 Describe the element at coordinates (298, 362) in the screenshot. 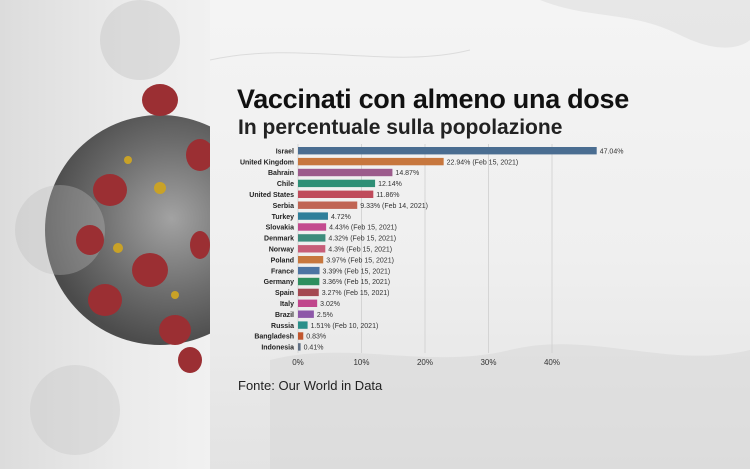

I see `x-tick-label: 0%` at that location.